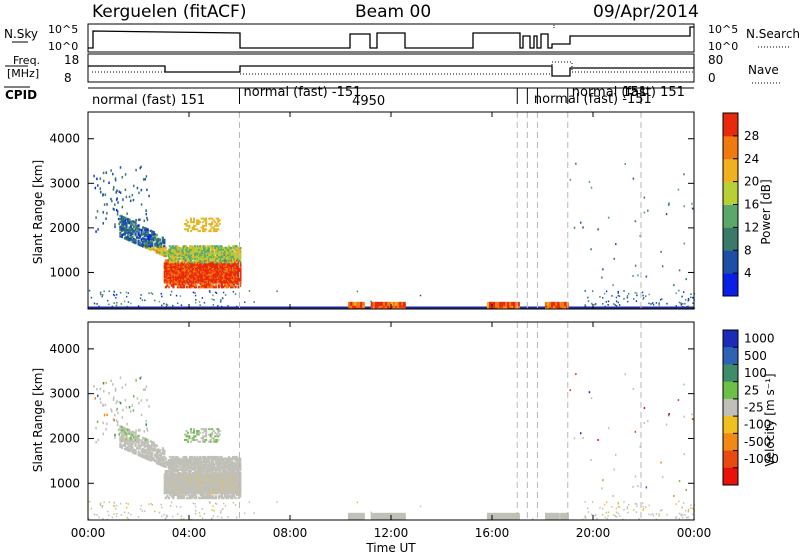  What do you see at coordinates (646, 12) in the screenshot?
I see `date-title: 09/Apr/2014` at bounding box center [646, 12].